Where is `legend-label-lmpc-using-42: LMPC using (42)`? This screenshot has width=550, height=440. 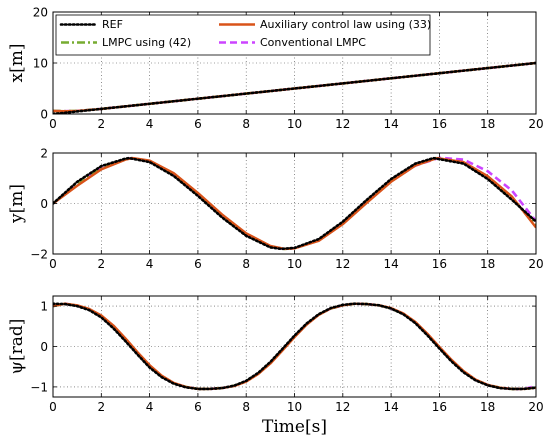 legend-label-lmpc-using-42: LMPC using (42) is located at coordinates (146, 42).